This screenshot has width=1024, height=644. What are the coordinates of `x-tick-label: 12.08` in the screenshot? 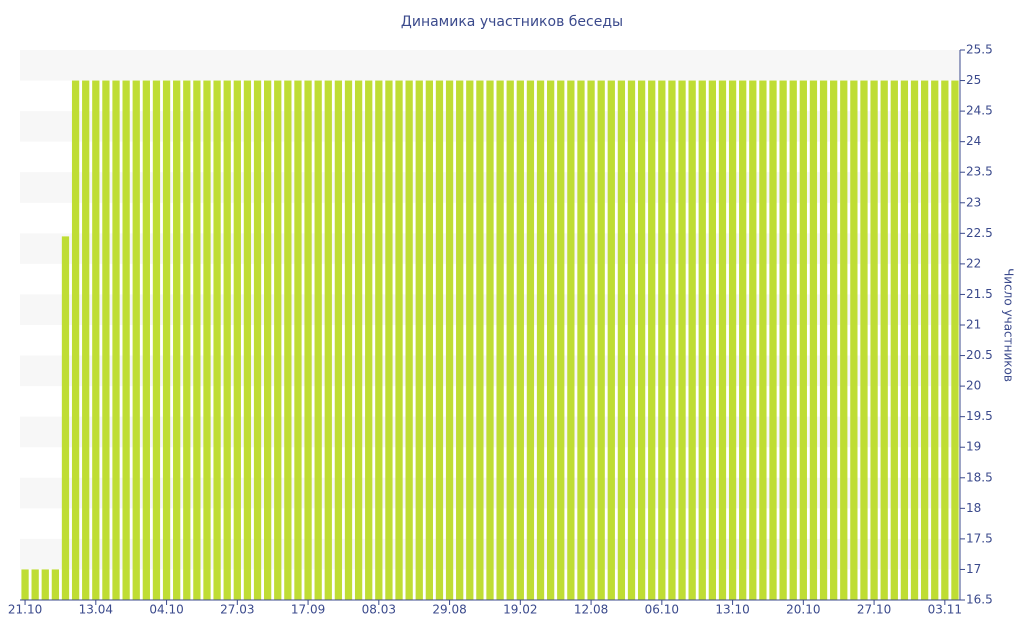 It's located at (591, 610).